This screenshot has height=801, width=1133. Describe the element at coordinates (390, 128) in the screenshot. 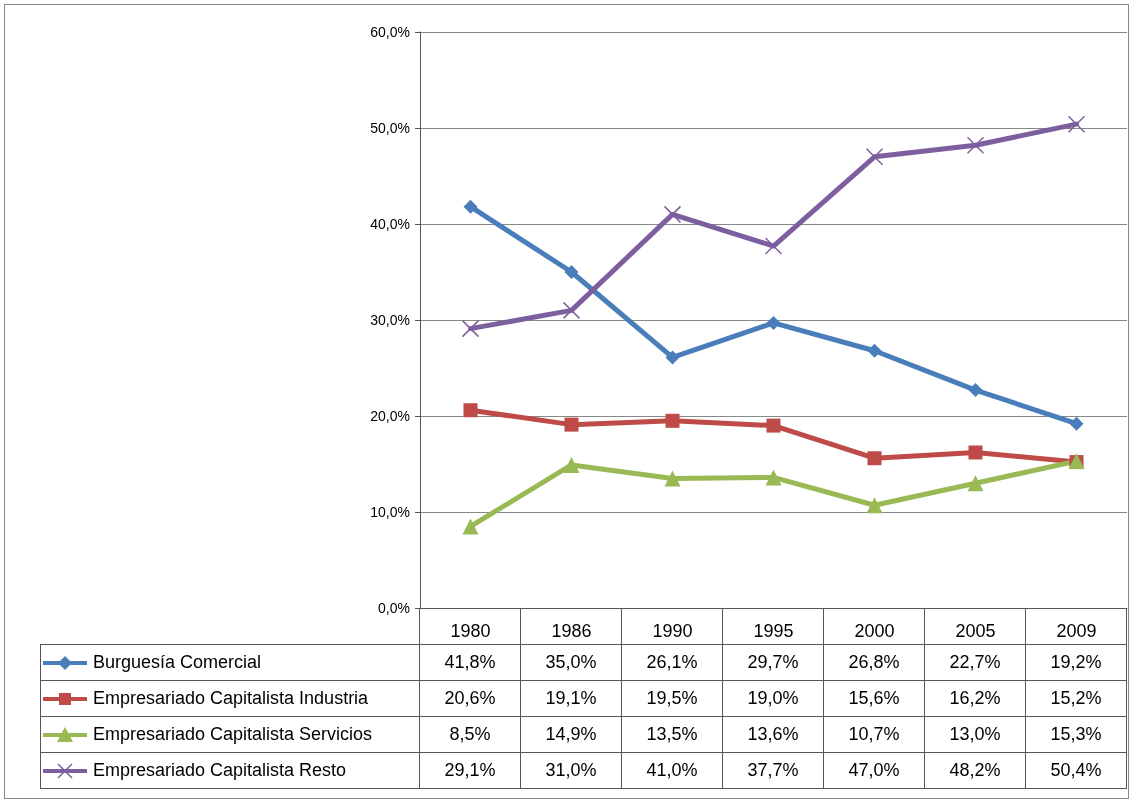

I see `y-tick-label: 50,0%` at that location.